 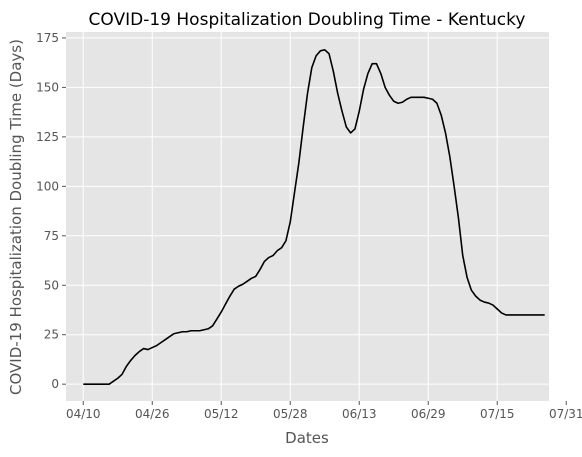 I want to click on y-tick-label: 150, so click(x=47, y=87).